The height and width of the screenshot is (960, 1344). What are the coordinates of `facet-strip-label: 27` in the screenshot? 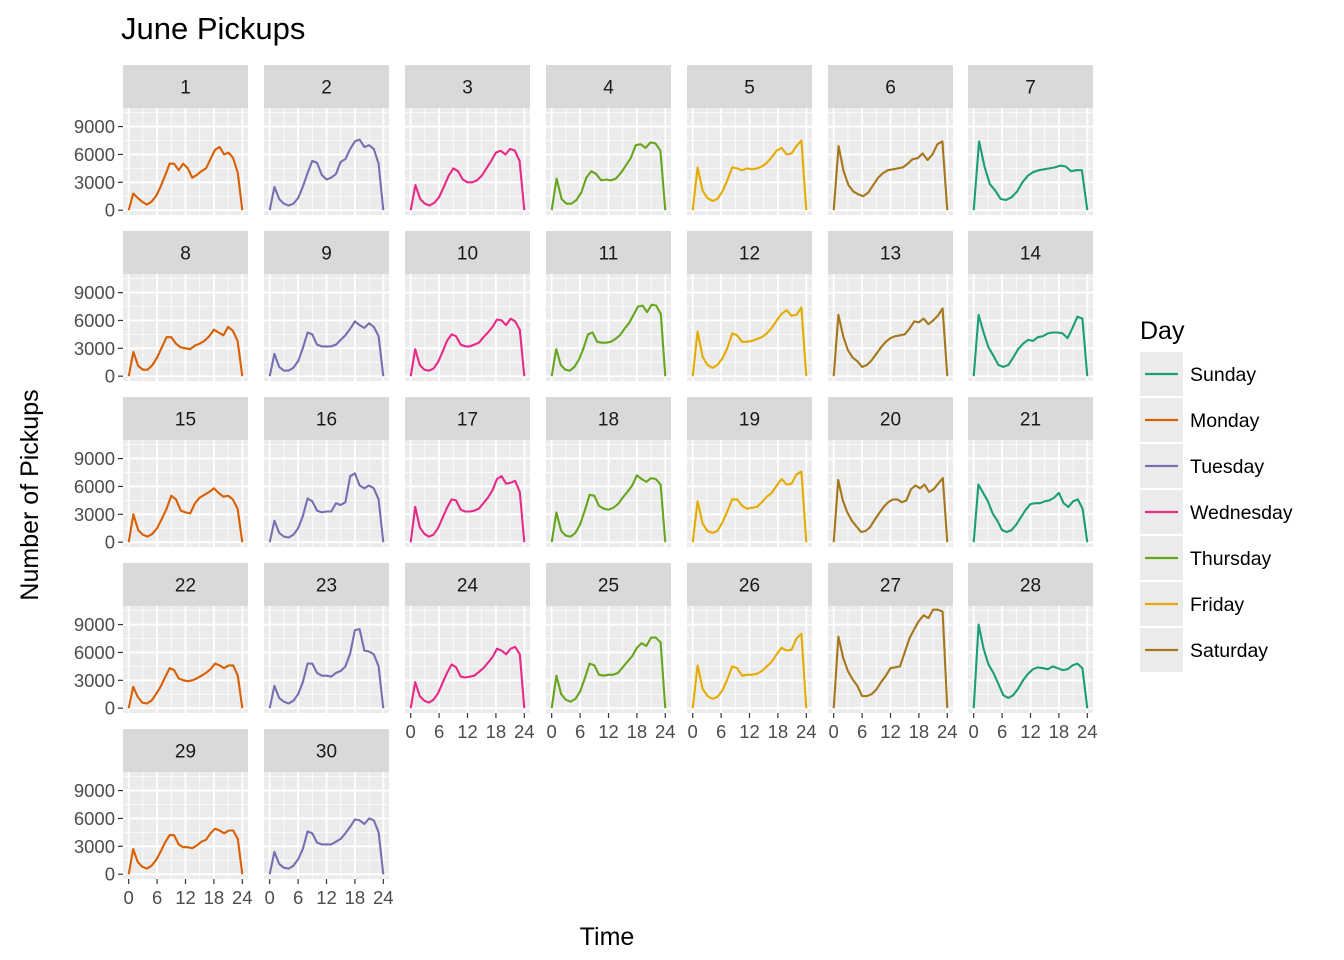 It's located at (890, 586).